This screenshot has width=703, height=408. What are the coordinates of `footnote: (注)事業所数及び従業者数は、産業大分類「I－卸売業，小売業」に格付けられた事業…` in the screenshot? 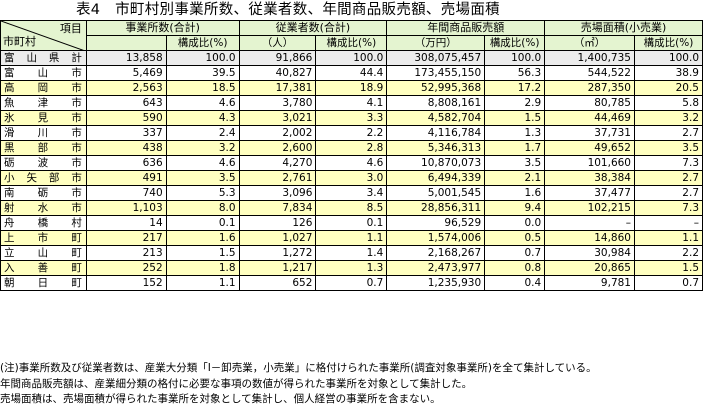 It's located at (298, 368).